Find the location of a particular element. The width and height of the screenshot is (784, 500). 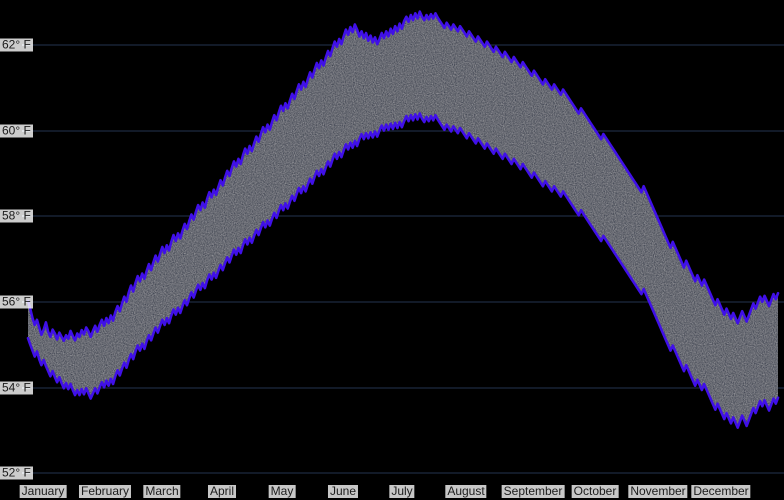

x-axis-tick-label: November is located at coordinates (658, 491).